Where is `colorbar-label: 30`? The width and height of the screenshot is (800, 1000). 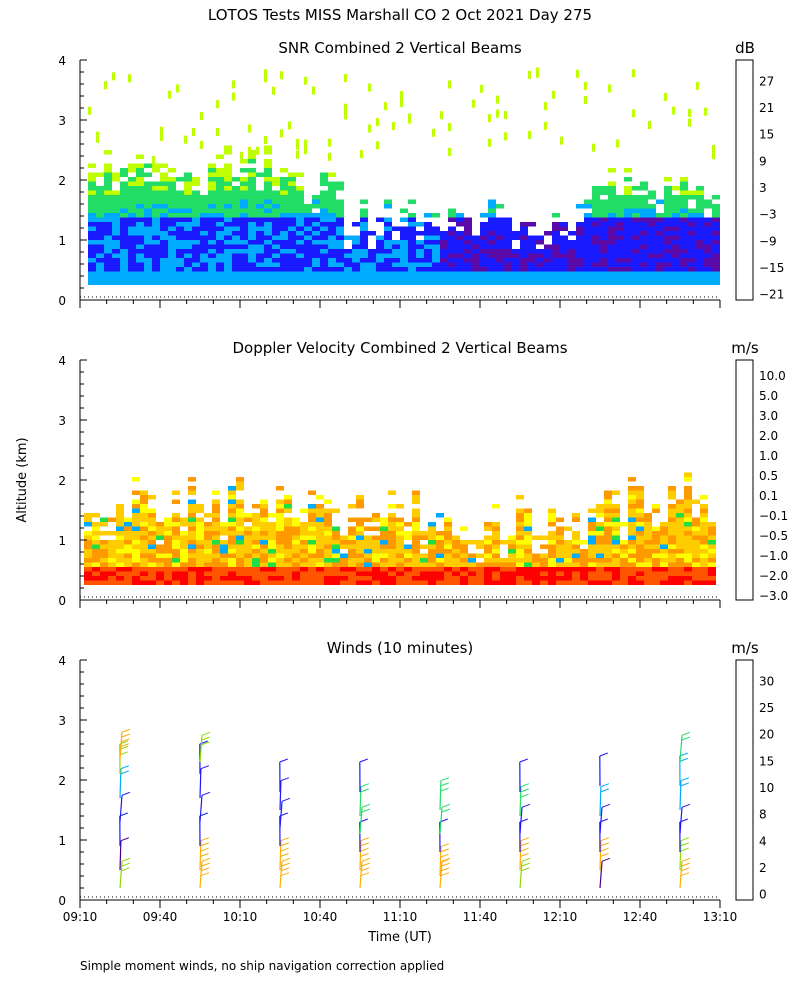 colorbar-label: 30 is located at coordinates (766, 681).